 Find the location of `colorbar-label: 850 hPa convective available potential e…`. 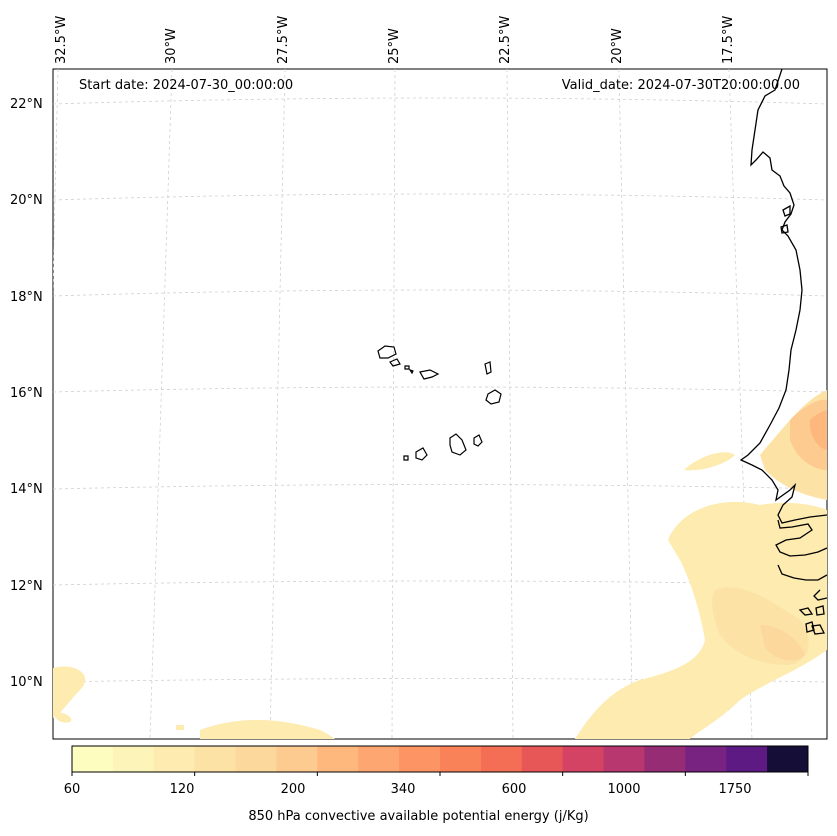

colorbar-label: 850 hPa convective available potential e… is located at coordinates (418, 816).